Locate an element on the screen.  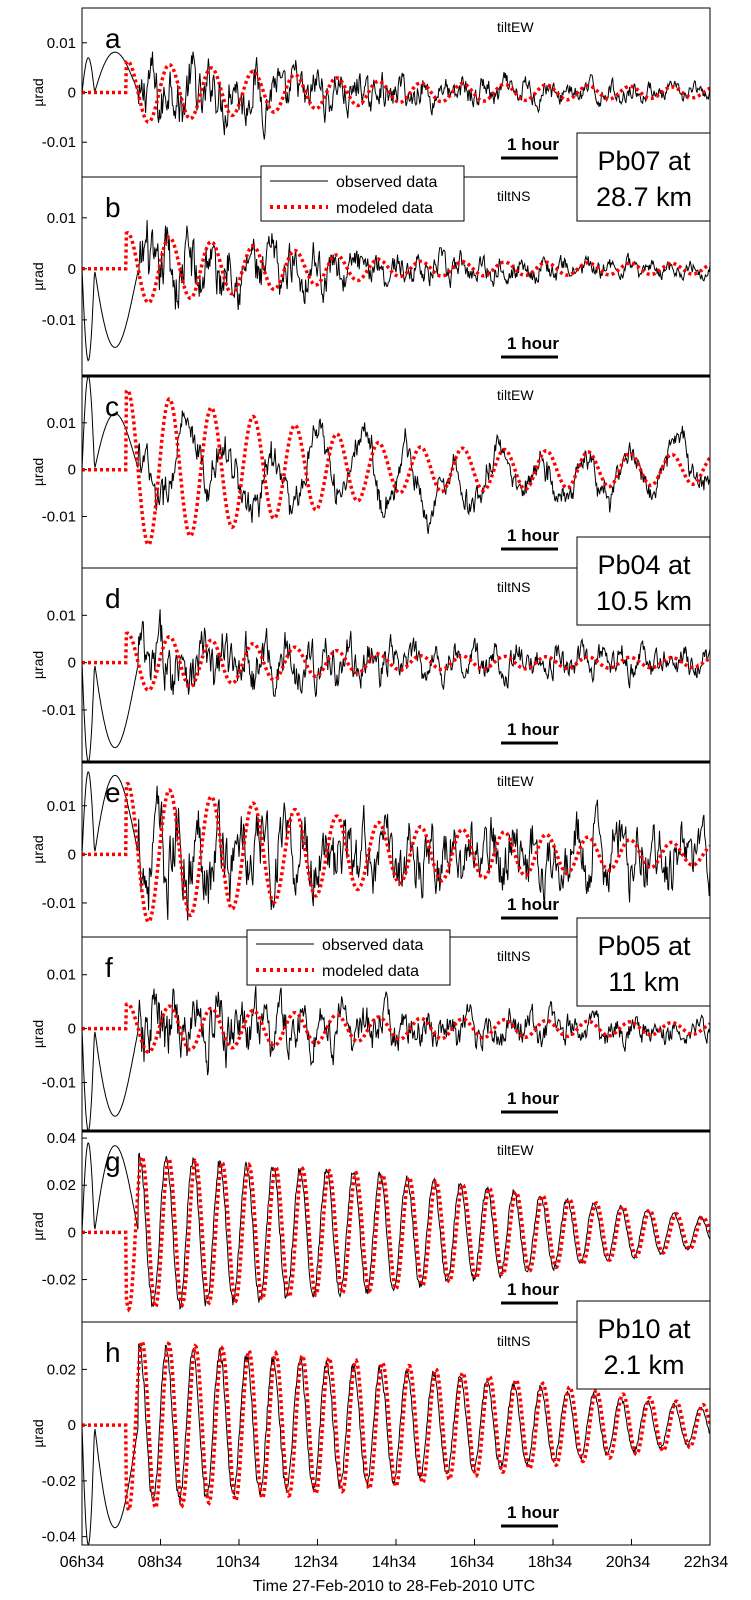
panel-letter: a is located at coordinates (113, 38).